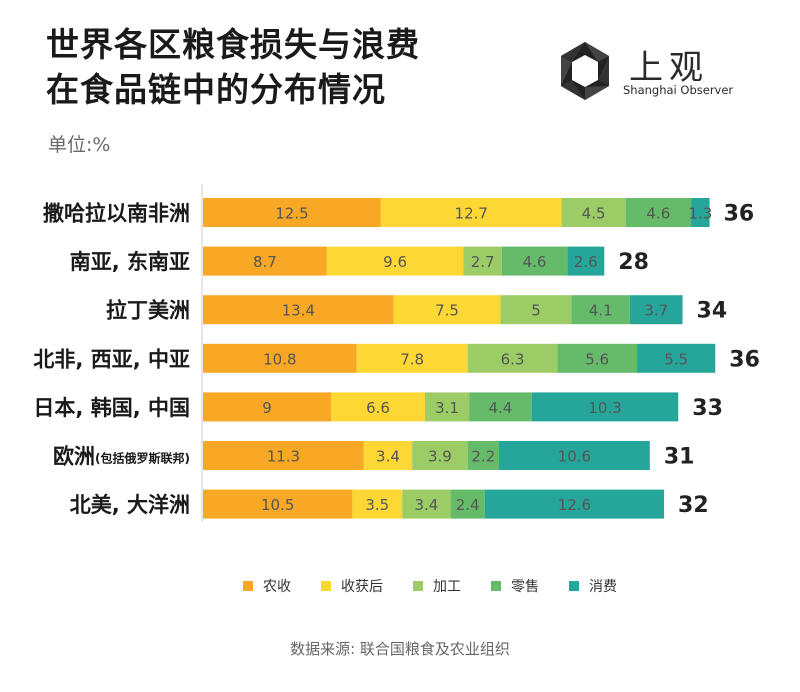 The width and height of the screenshot is (800, 692). Describe the element at coordinates (603, 587) in the screenshot. I see `legend-label: 消费` at that location.